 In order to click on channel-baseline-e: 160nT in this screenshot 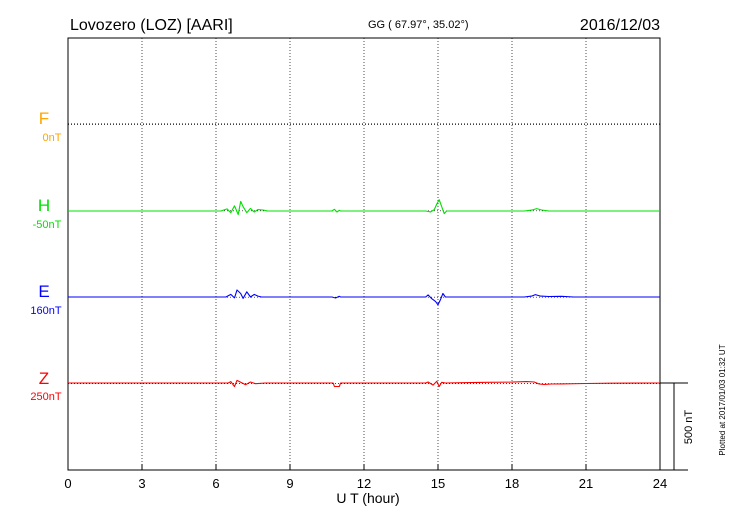, I will do `click(45, 311)`.